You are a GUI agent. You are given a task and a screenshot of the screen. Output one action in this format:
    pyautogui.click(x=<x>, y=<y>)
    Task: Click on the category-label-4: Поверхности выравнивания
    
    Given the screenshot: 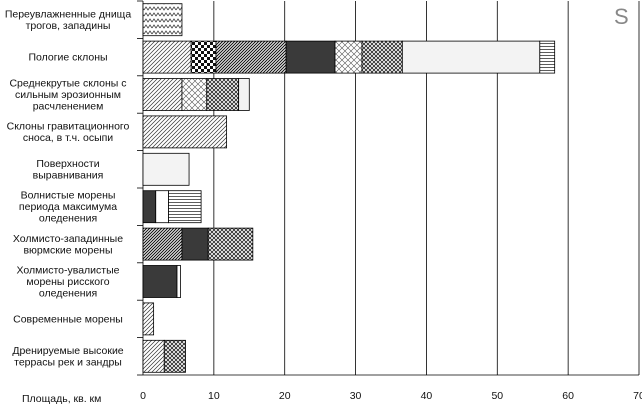 What is the action you would take?
    pyautogui.click(x=68, y=170)
    